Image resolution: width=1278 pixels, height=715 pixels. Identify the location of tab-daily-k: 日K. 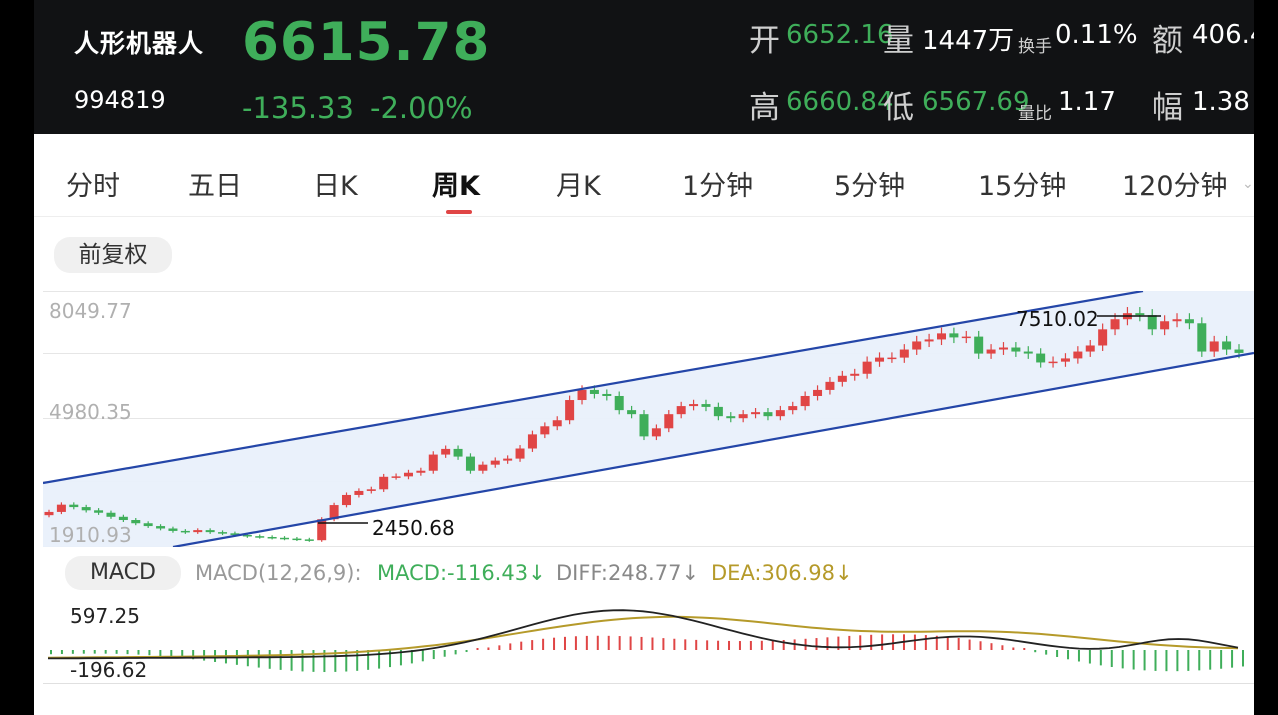
(335, 186).